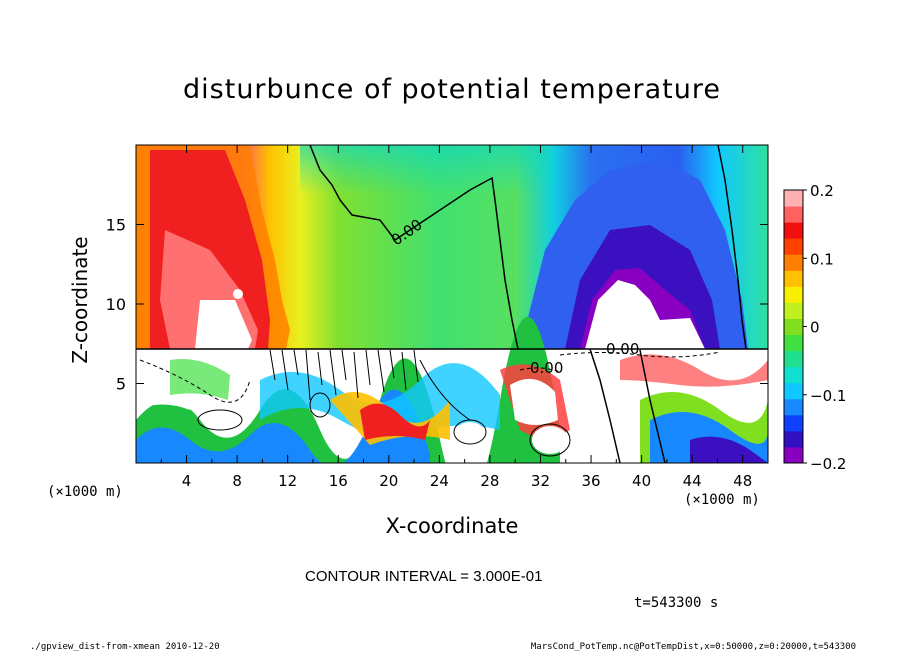 This screenshot has height=654, width=904. Describe the element at coordinates (822, 191) in the screenshot. I see `colorbar-tick-label: 0.2` at that location.